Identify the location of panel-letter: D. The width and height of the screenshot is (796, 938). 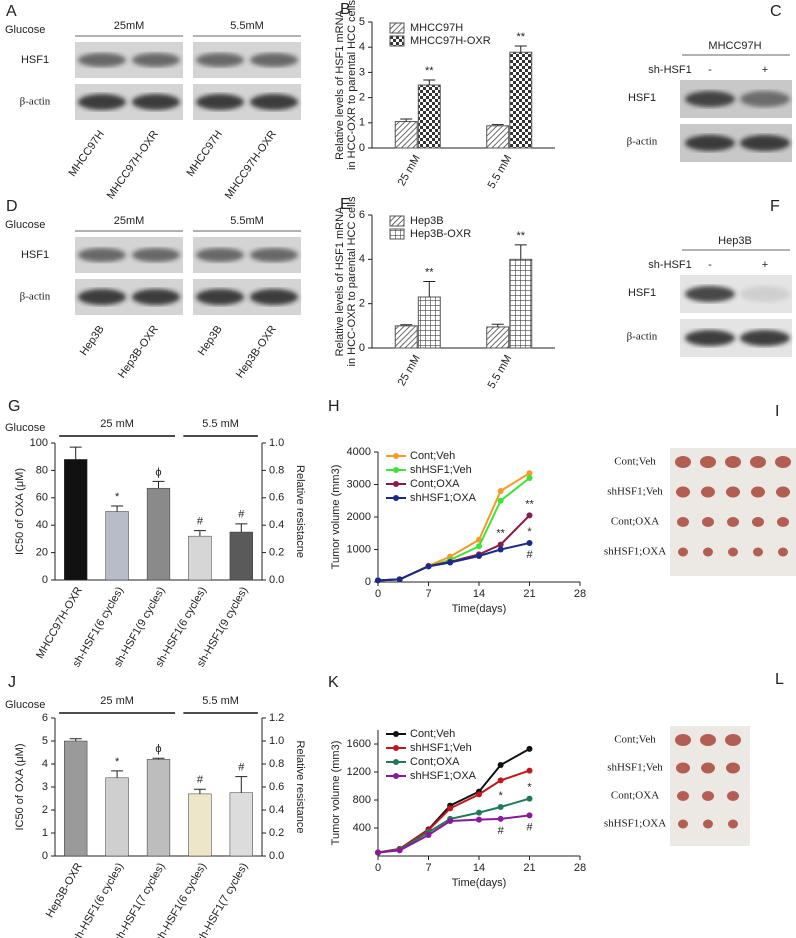
(12, 206).